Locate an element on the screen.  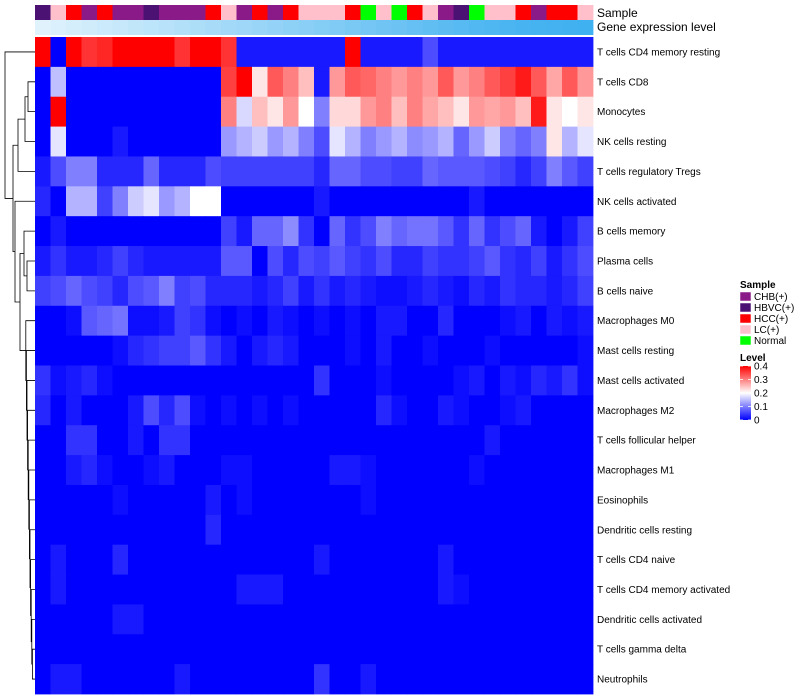
dendrogram-branch is located at coordinates (29, 253).